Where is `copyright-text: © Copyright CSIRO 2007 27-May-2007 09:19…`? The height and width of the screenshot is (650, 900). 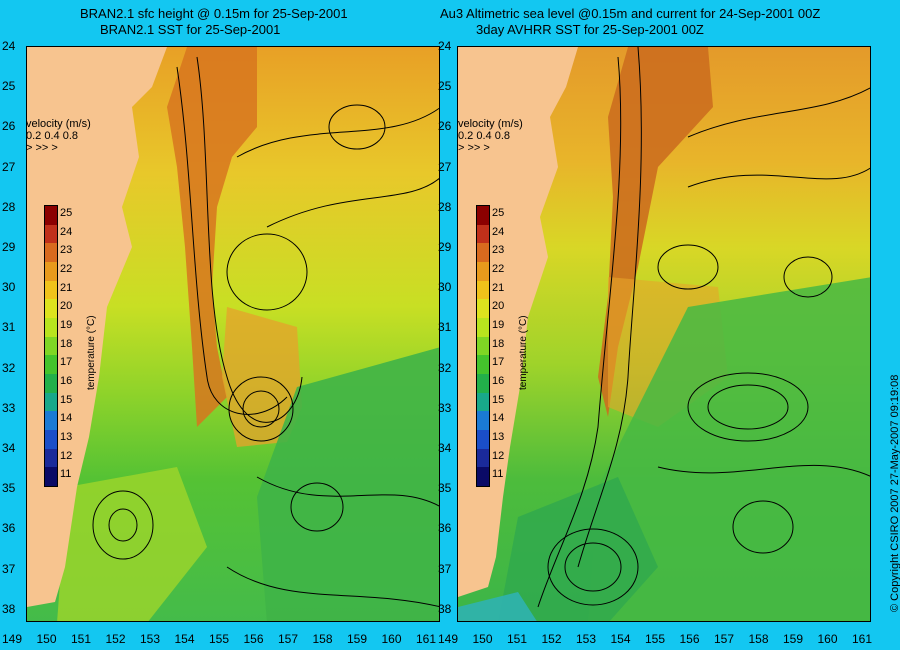
copyright-text: © Copyright CSIRO 2007 27-May-2007 09:19… is located at coordinates (894, 493).